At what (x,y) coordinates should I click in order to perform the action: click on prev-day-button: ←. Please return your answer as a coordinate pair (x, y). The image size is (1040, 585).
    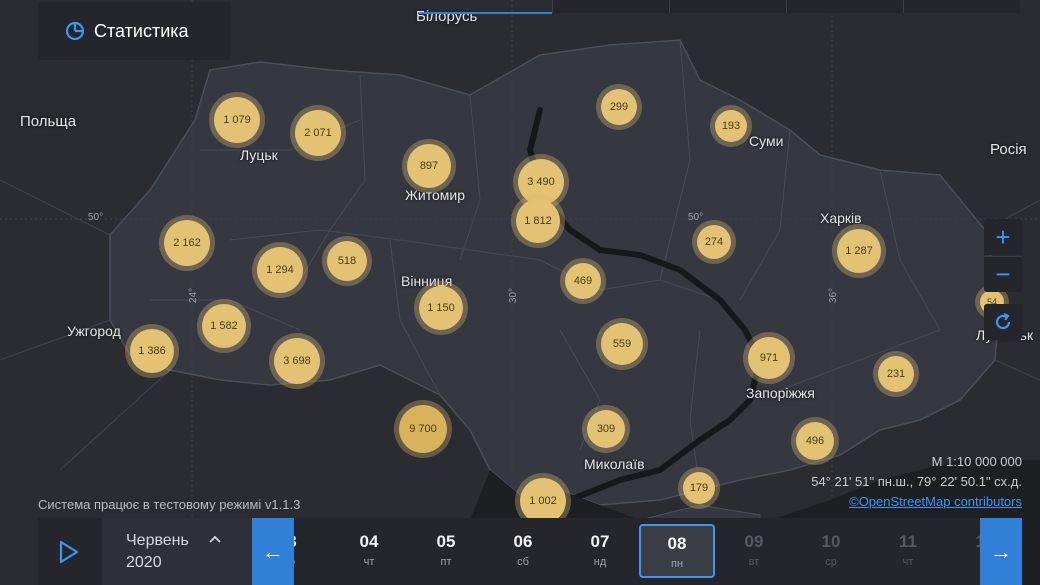
    Looking at the image, I should click on (273, 551).